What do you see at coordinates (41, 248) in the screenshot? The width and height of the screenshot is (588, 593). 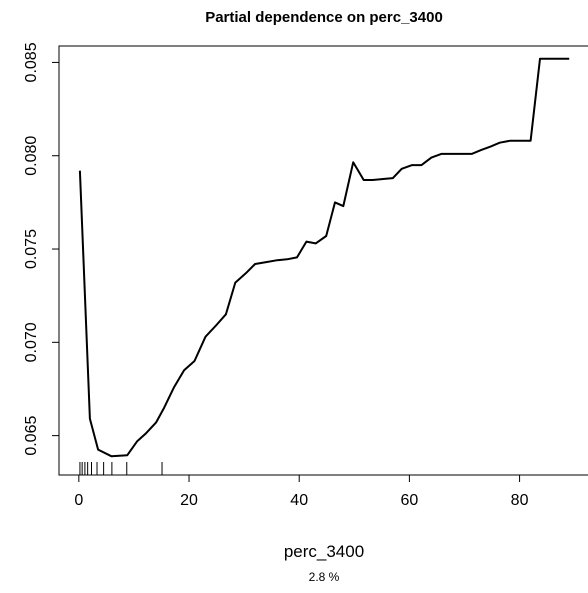 I see `y-axis: 0.065 0.070 0.075 0.080 0.085` at bounding box center [41, 248].